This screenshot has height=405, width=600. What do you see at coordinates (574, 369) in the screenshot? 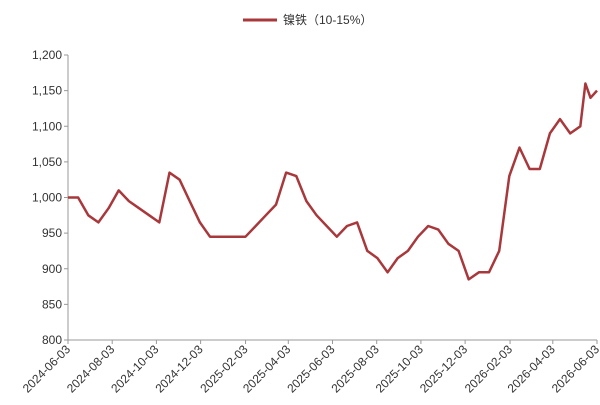
I see `x-tick-label: 2026-06-03` at bounding box center [574, 369].